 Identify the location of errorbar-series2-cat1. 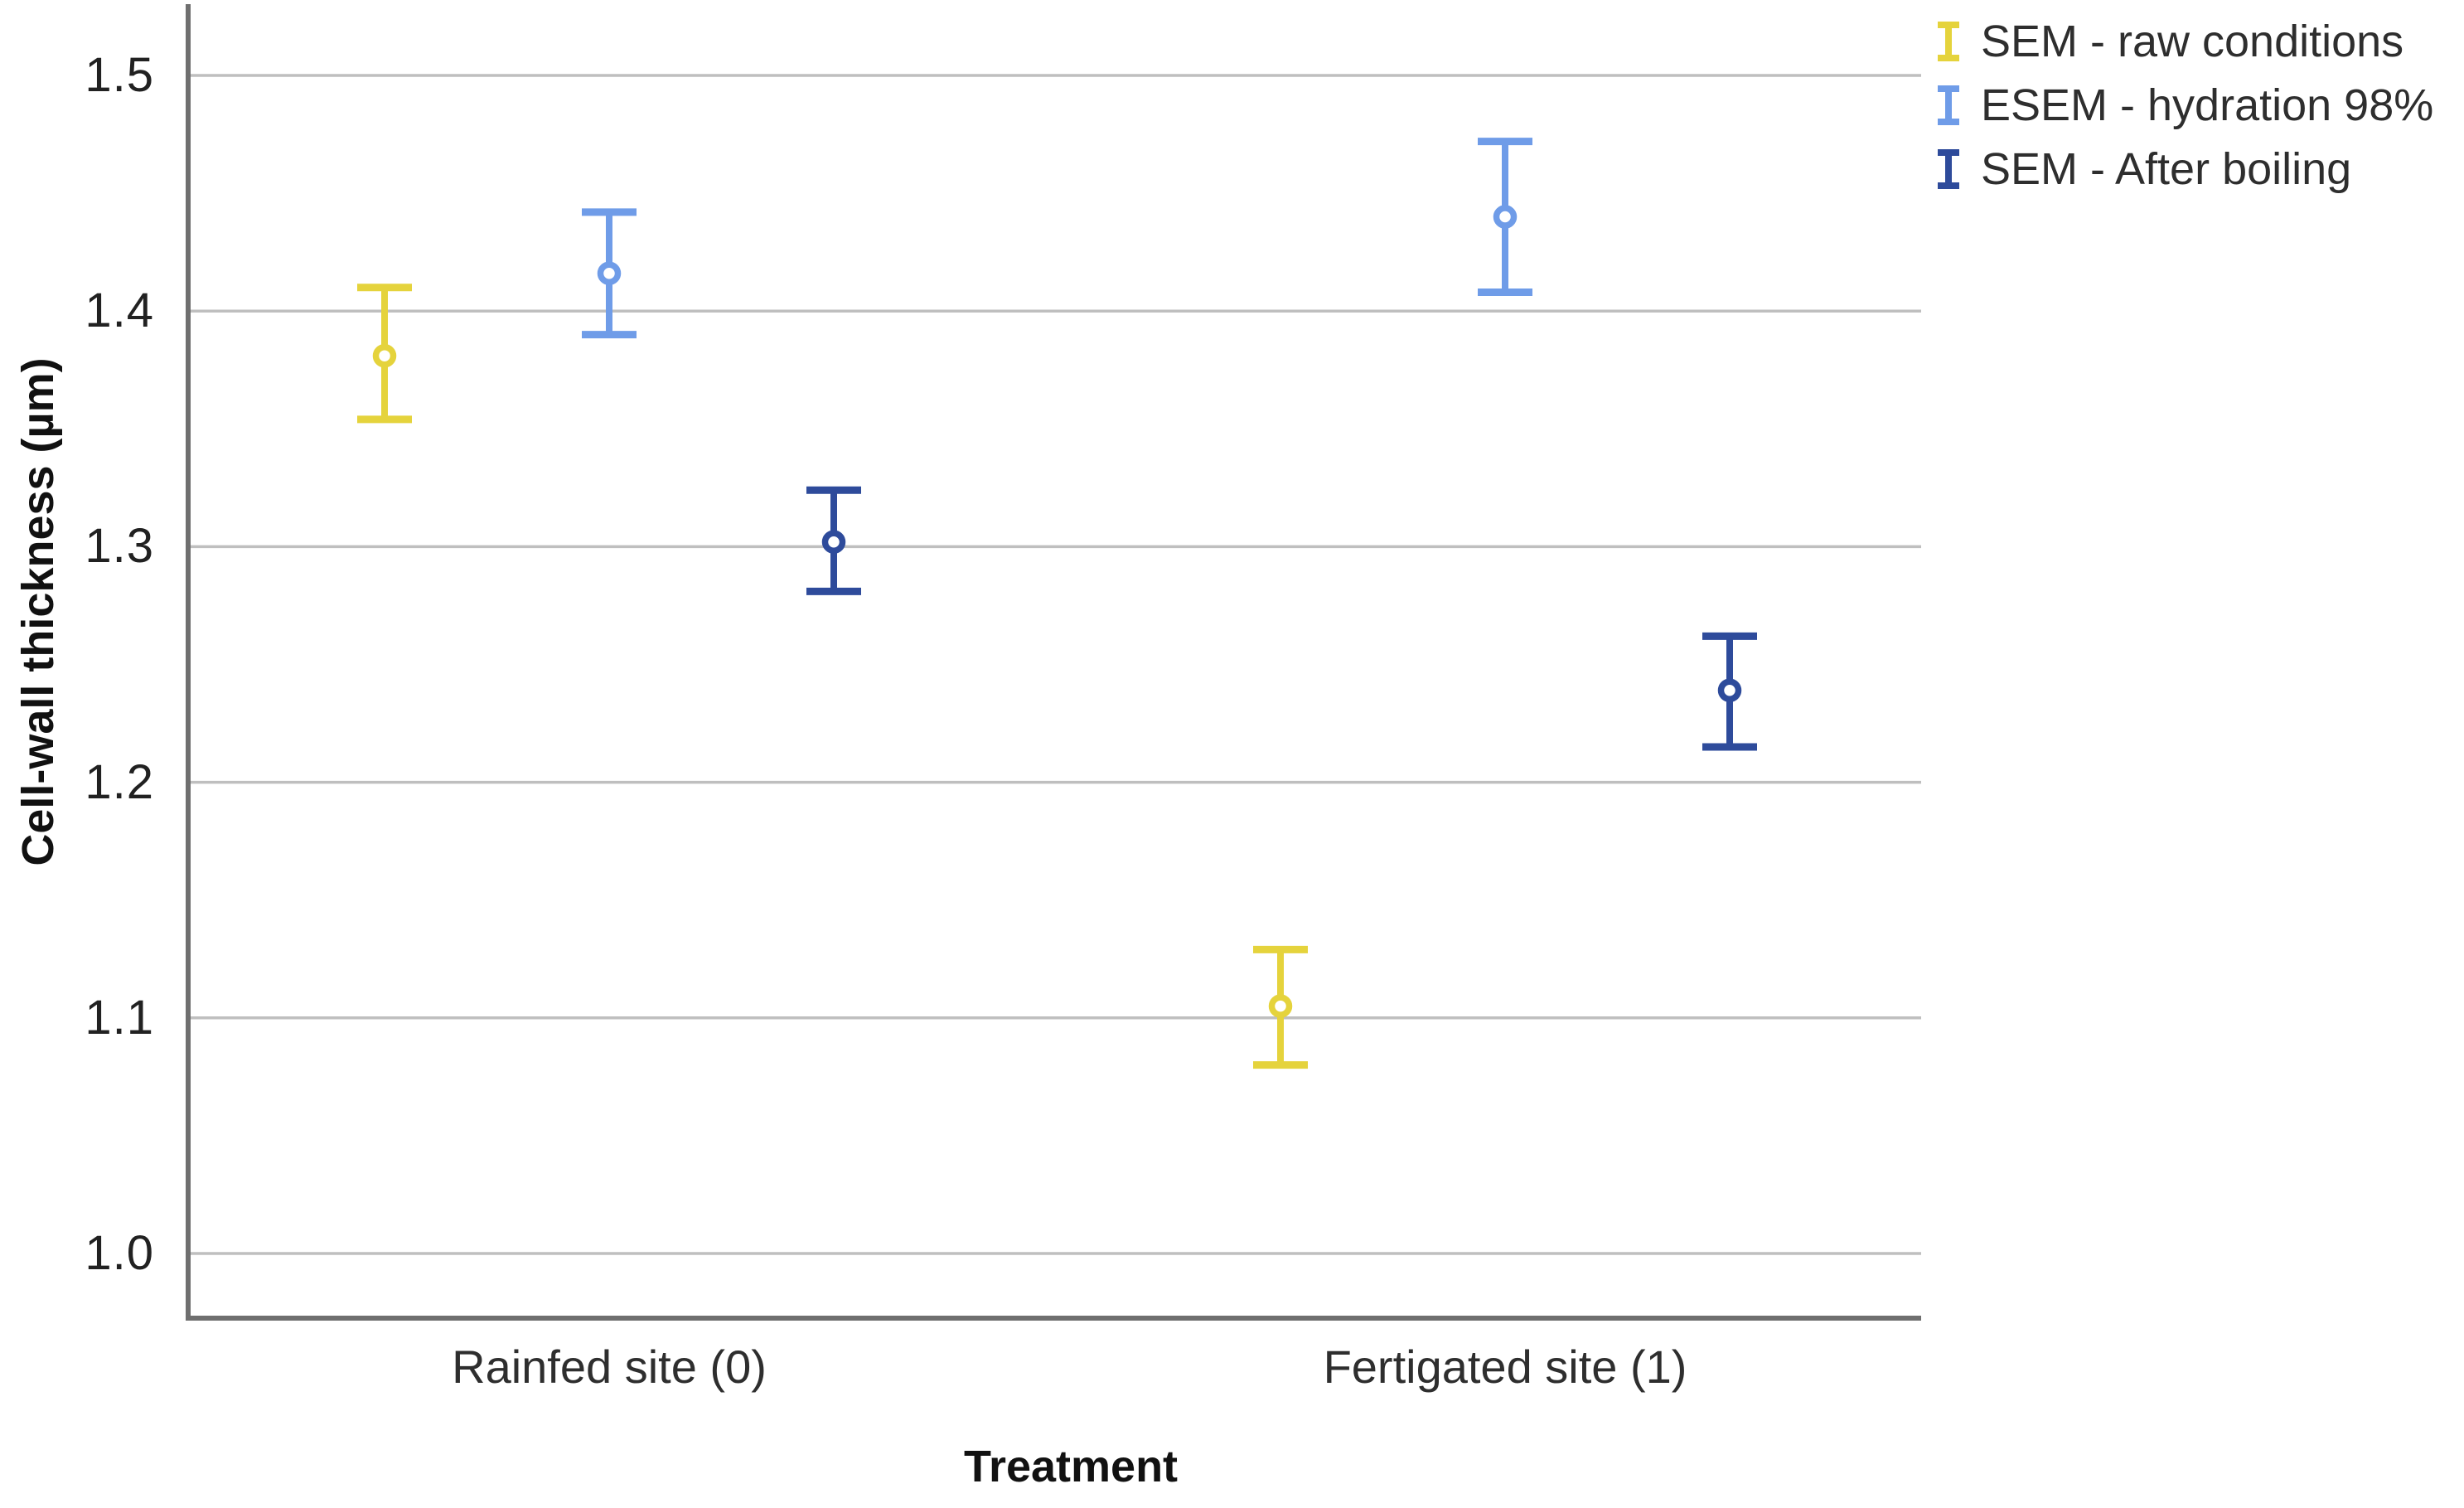
(1729, 691).